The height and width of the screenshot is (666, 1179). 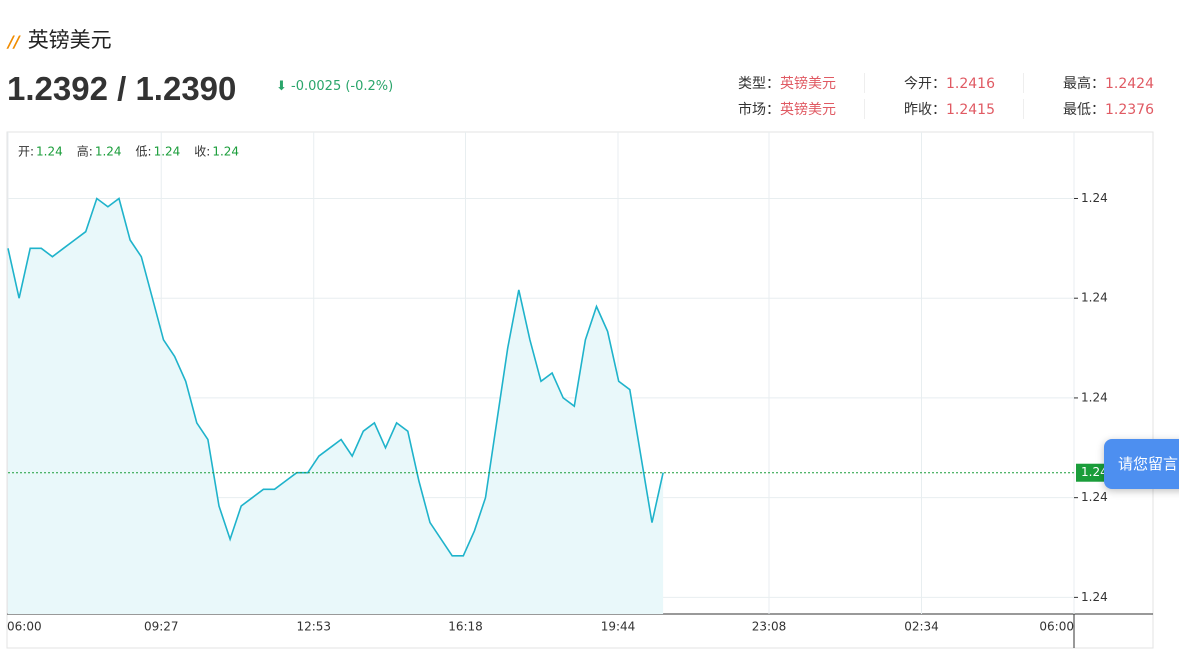 What do you see at coordinates (313, 627) in the screenshot?
I see `x-tick-label: 12:53` at bounding box center [313, 627].